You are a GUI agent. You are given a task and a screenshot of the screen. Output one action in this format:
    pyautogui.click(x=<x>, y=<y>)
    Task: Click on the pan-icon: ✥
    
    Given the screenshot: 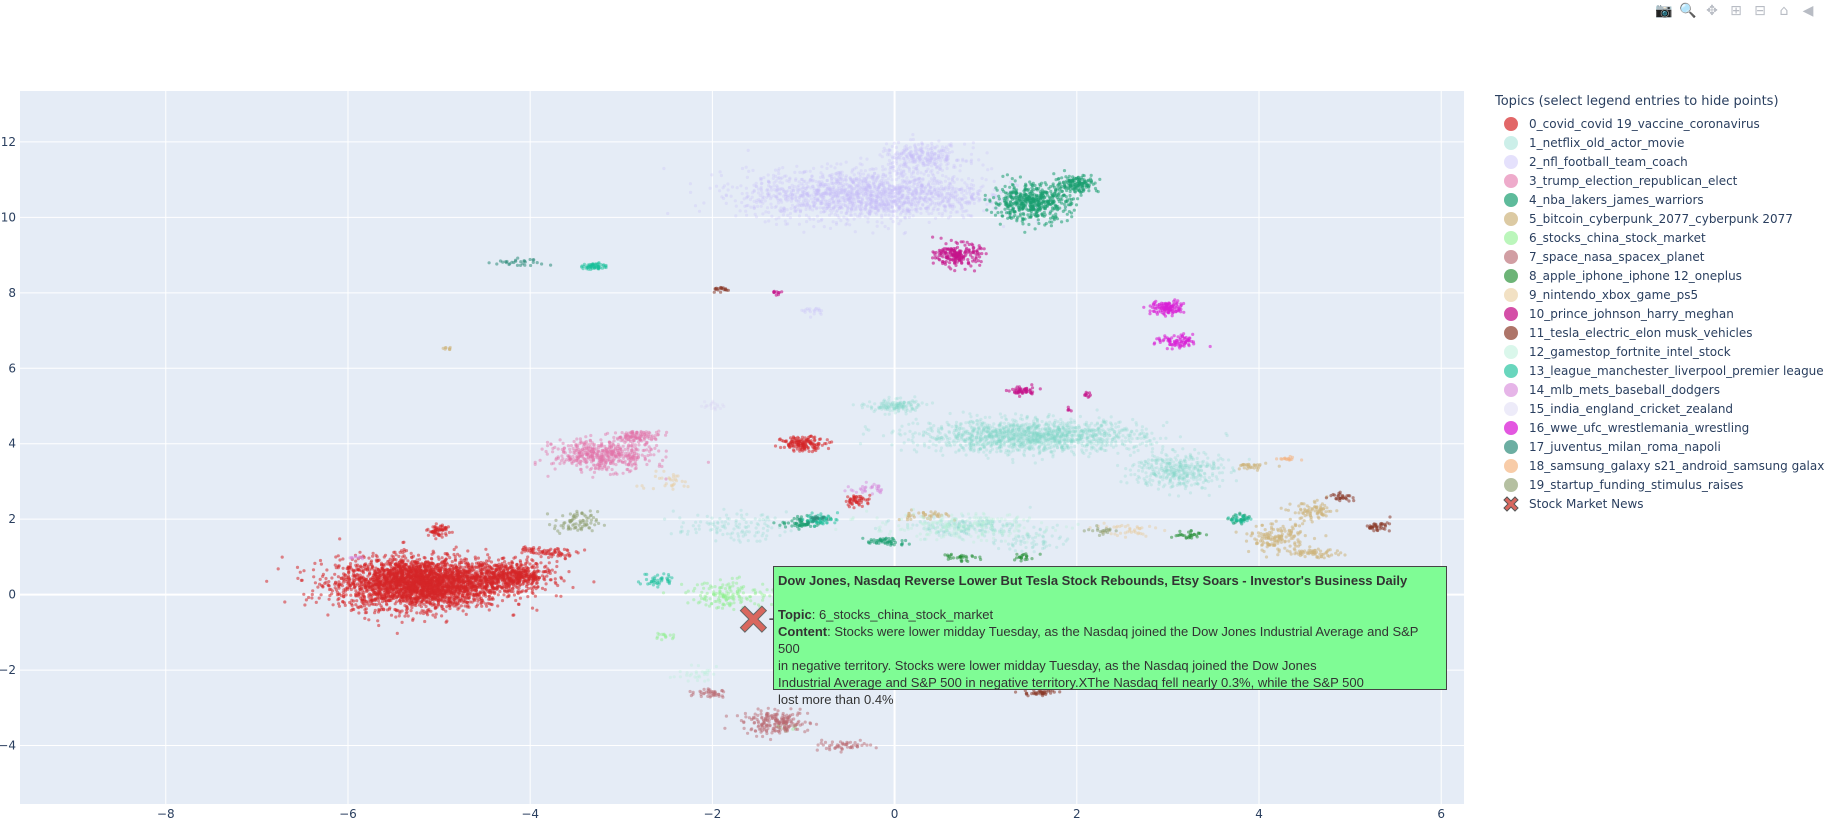 What is the action you would take?
    pyautogui.click(x=1712, y=11)
    